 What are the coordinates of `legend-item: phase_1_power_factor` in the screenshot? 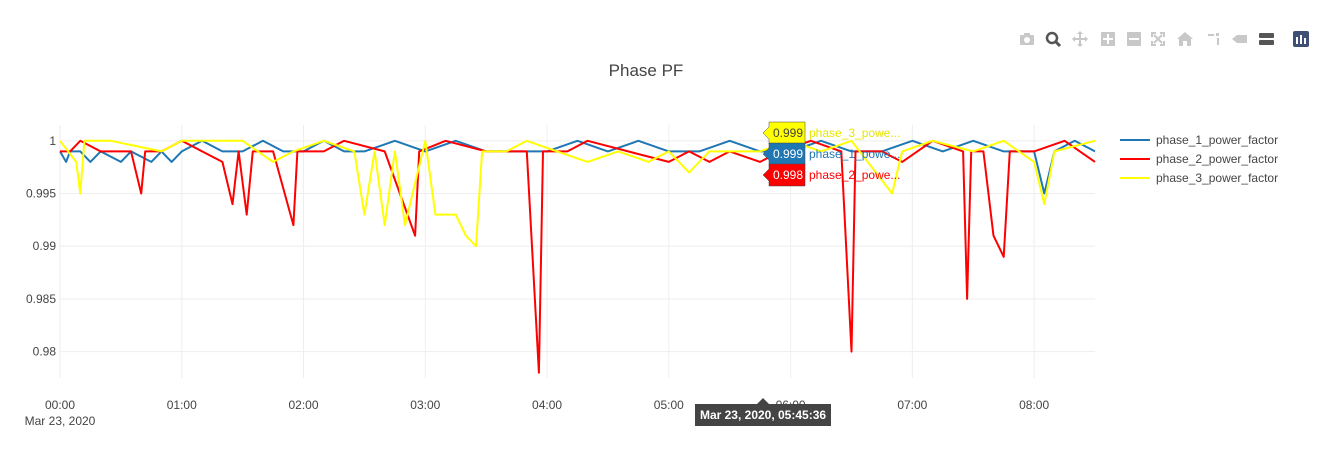 It's located at (1199, 140).